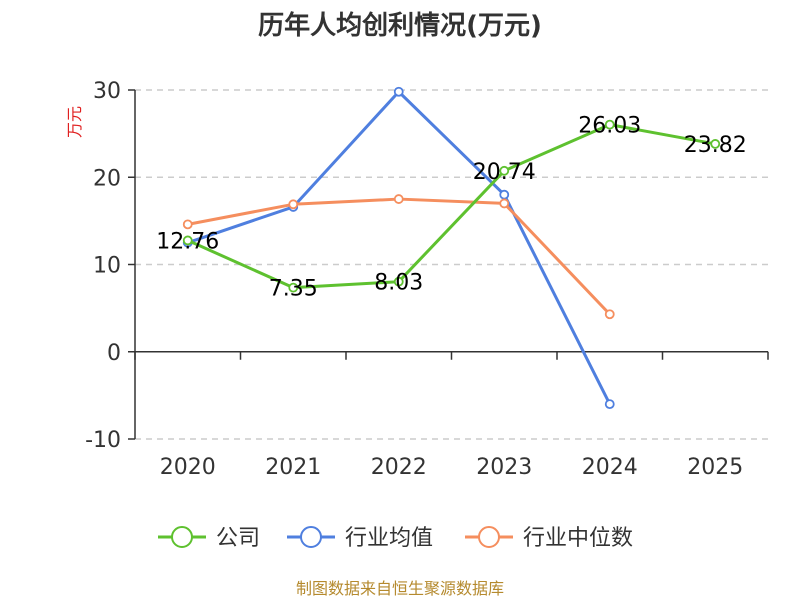  What do you see at coordinates (400, 588) in the screenshot?
I see `source-note: 制图数据来自恒生聚源数据库` at bounding box center [400, 588].